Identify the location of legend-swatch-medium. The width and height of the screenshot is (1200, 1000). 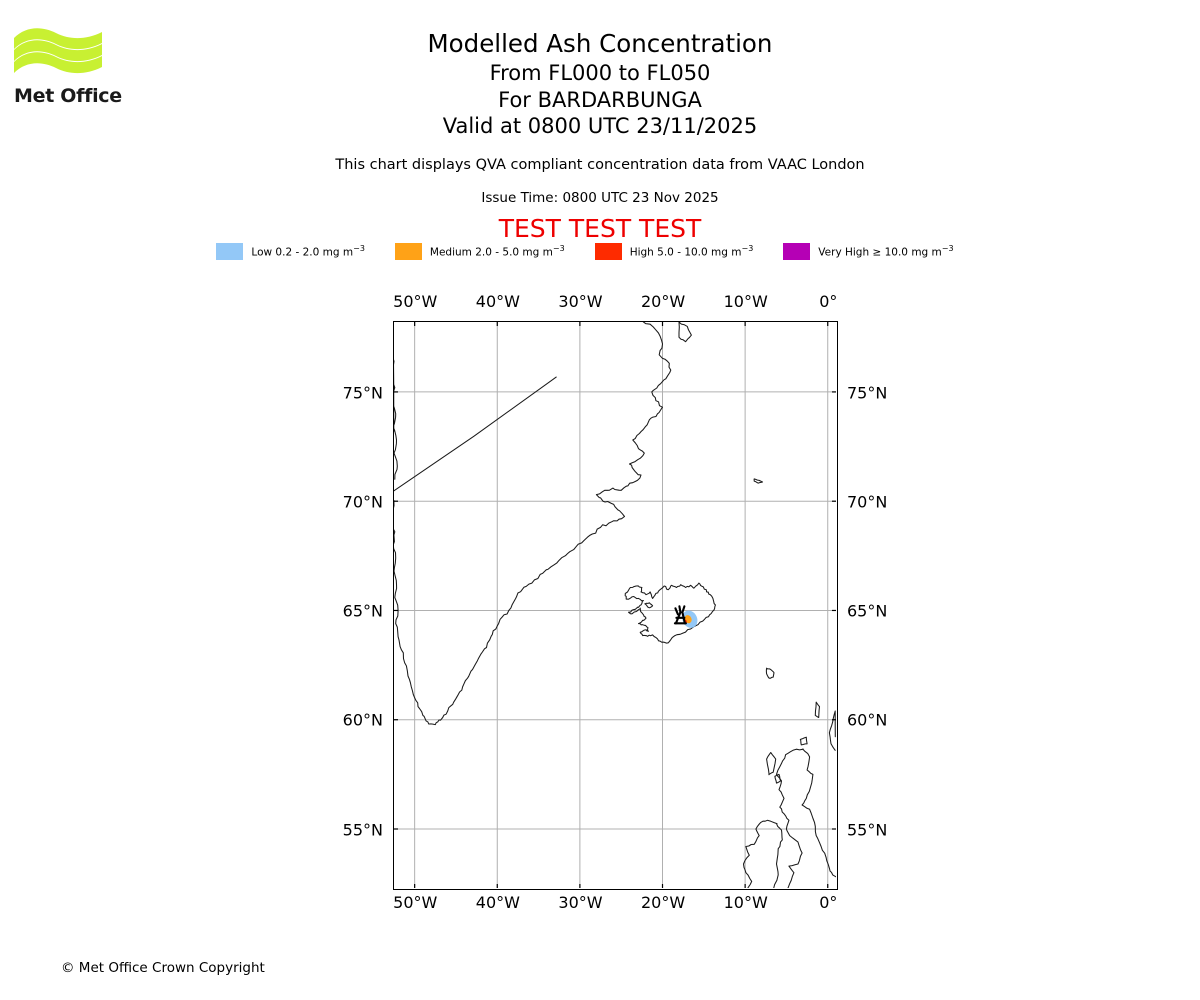
(408, 251).